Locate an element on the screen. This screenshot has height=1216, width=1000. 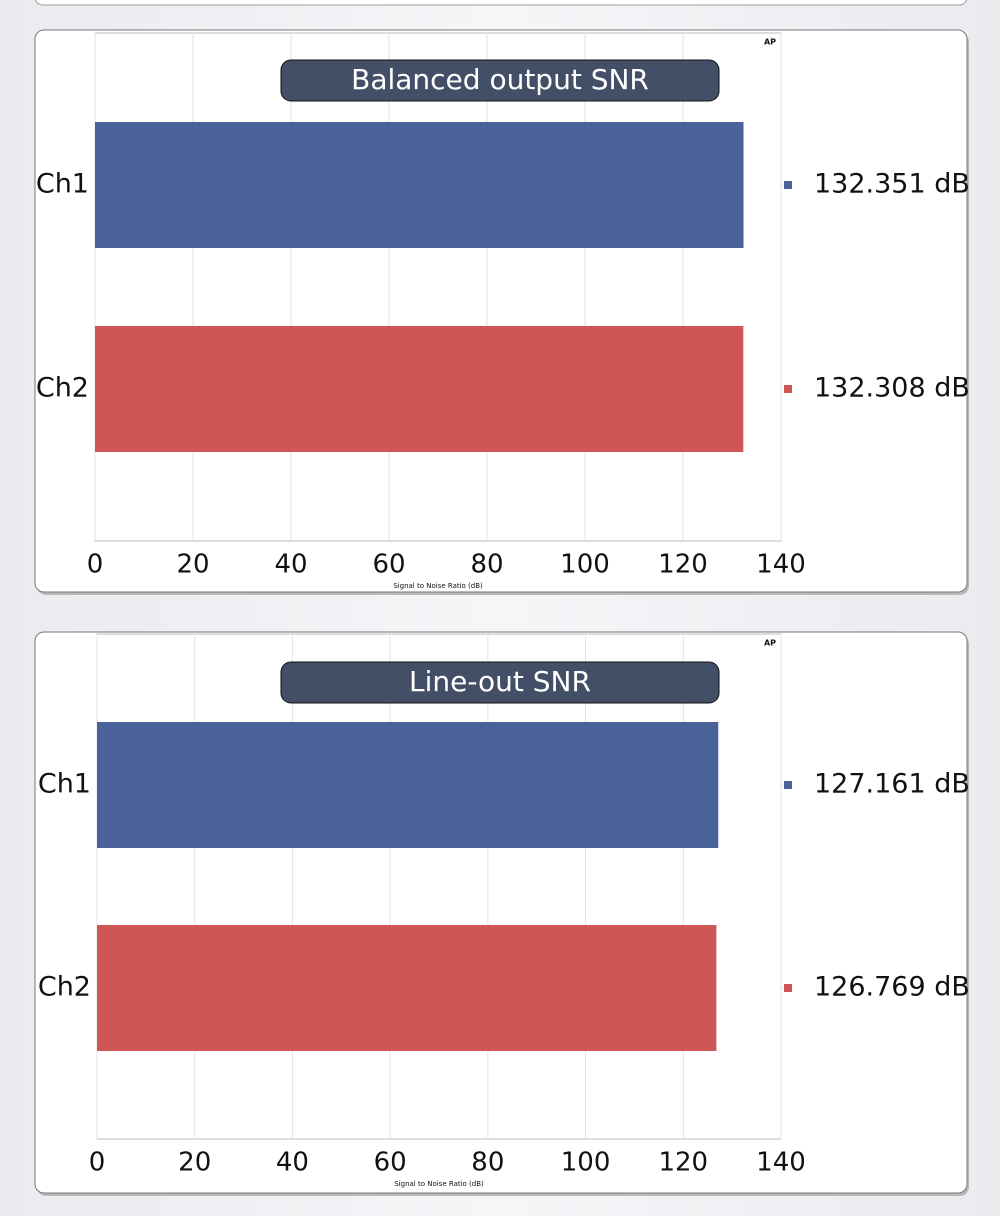
value-label: 126.769 dB is located at coordinates (892, 987).